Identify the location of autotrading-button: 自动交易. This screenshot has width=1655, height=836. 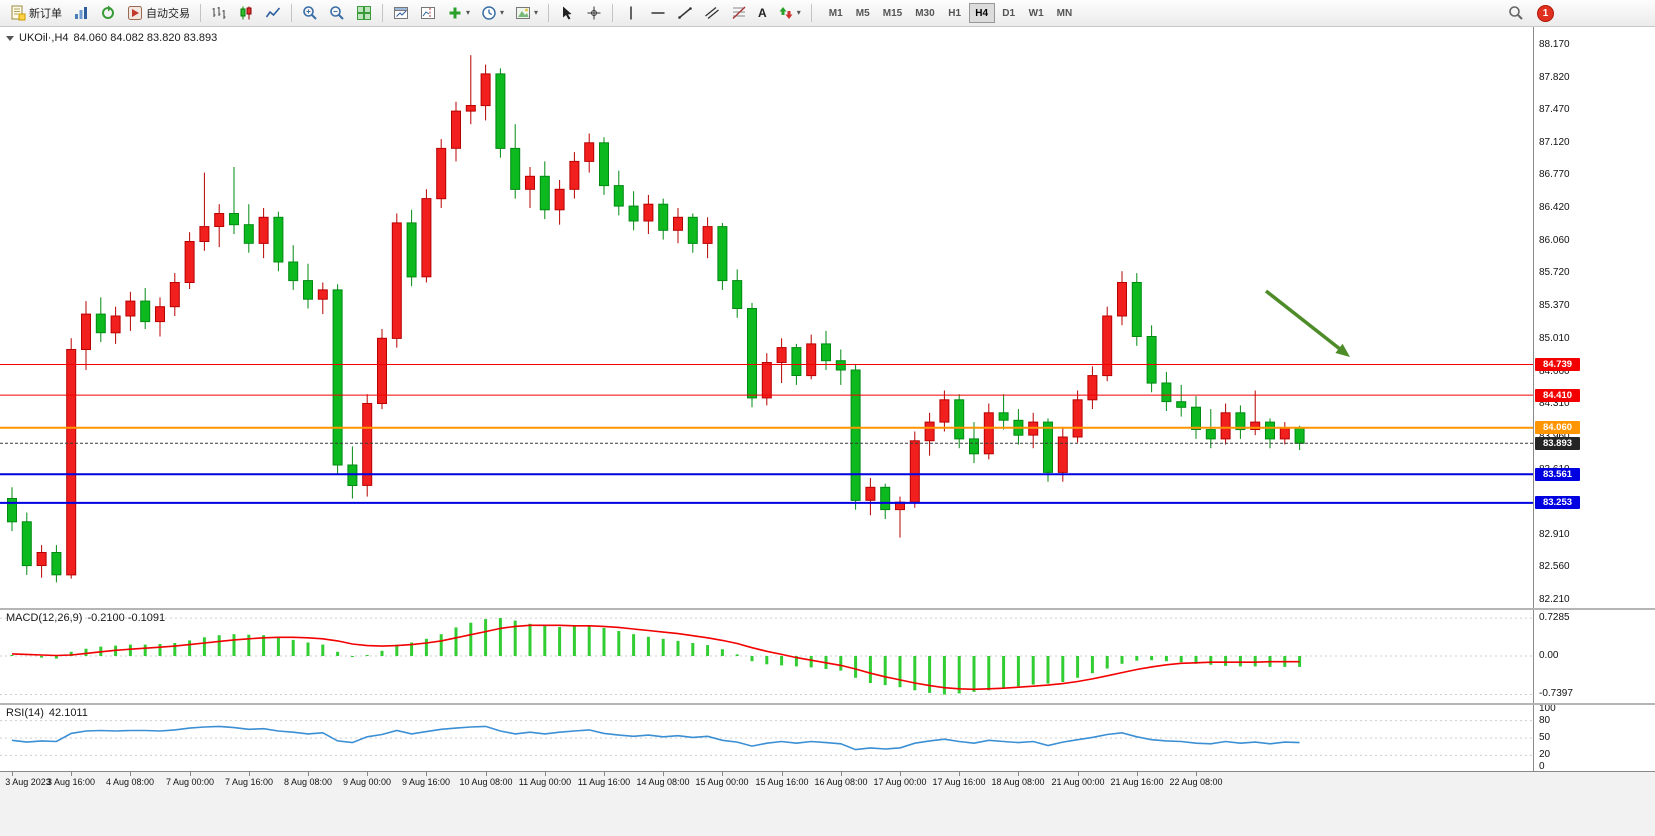
(158, 13).